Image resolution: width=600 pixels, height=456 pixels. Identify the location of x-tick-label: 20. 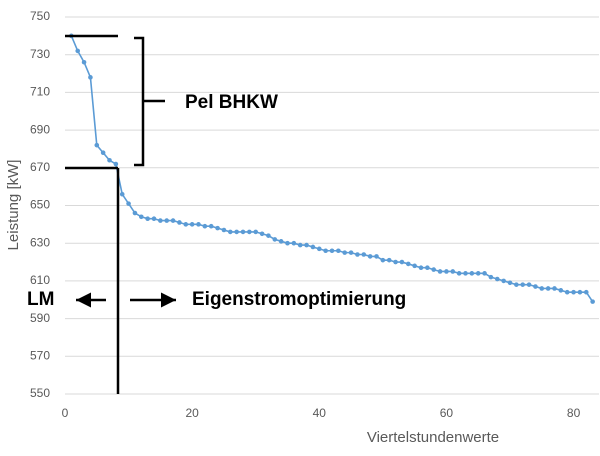
(192, 413).